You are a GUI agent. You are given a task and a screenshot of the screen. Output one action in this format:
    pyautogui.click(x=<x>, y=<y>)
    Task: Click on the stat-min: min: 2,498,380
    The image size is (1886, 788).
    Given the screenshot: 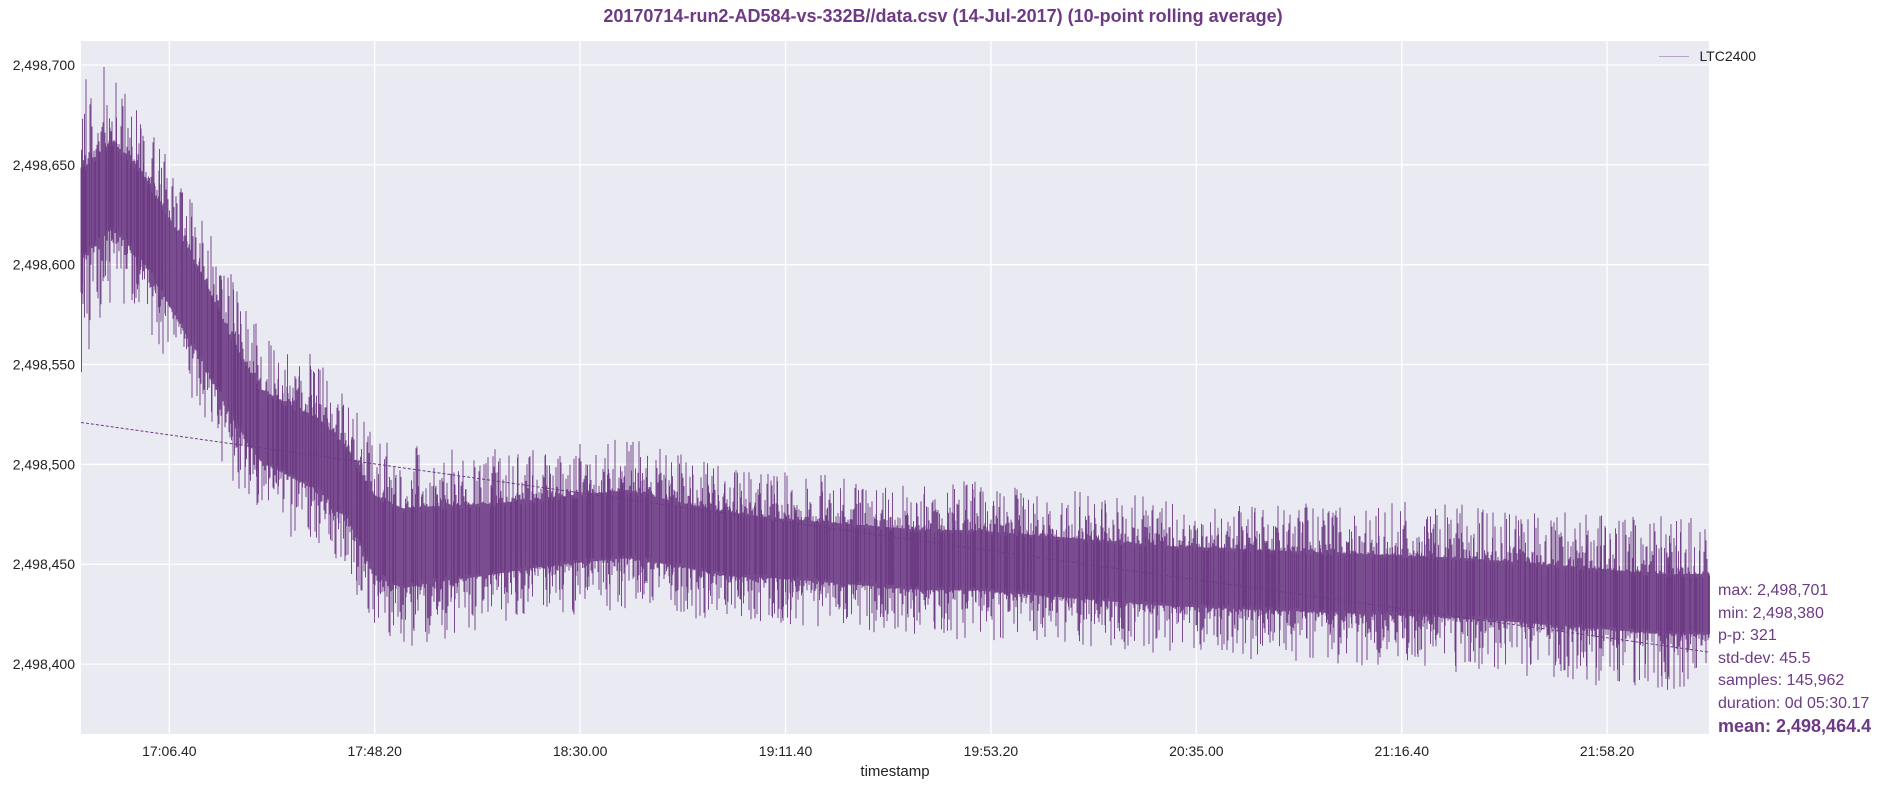 What is the action you would take?
    pyautogui.click(x=1771, y=613)
    